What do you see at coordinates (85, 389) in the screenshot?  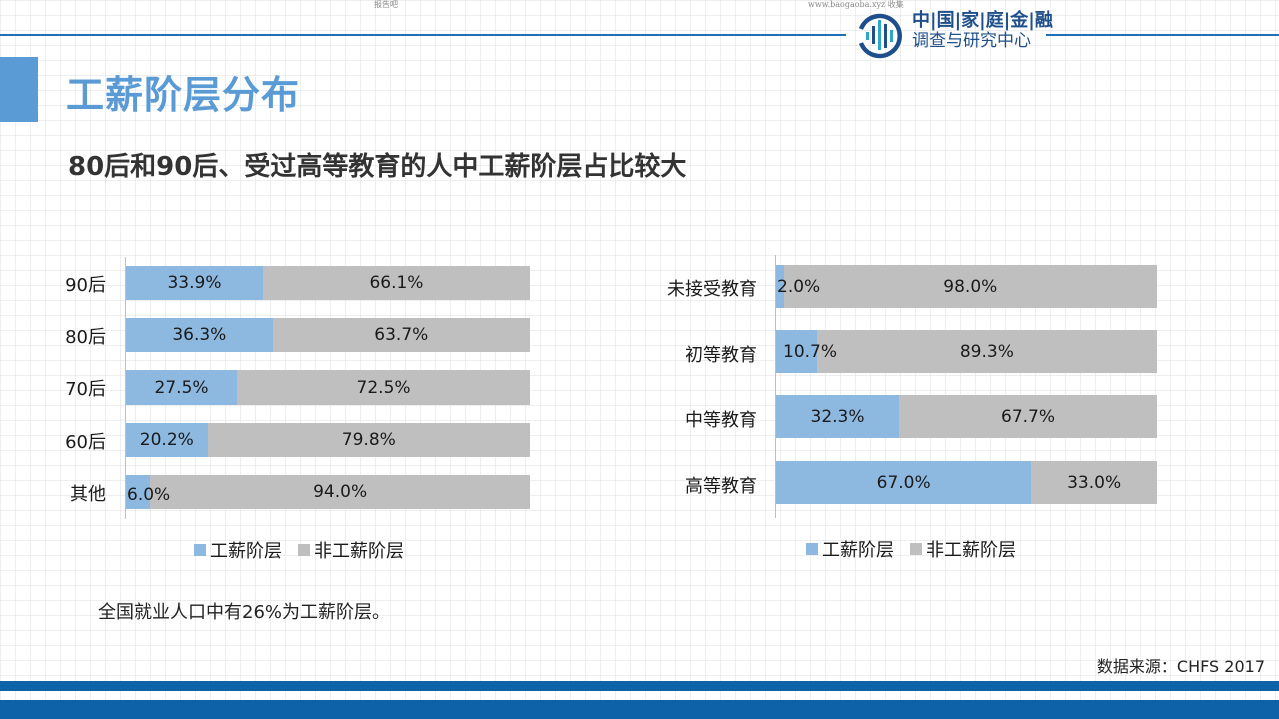 I see `category-label: 70后` at bounding box center [85, 389].